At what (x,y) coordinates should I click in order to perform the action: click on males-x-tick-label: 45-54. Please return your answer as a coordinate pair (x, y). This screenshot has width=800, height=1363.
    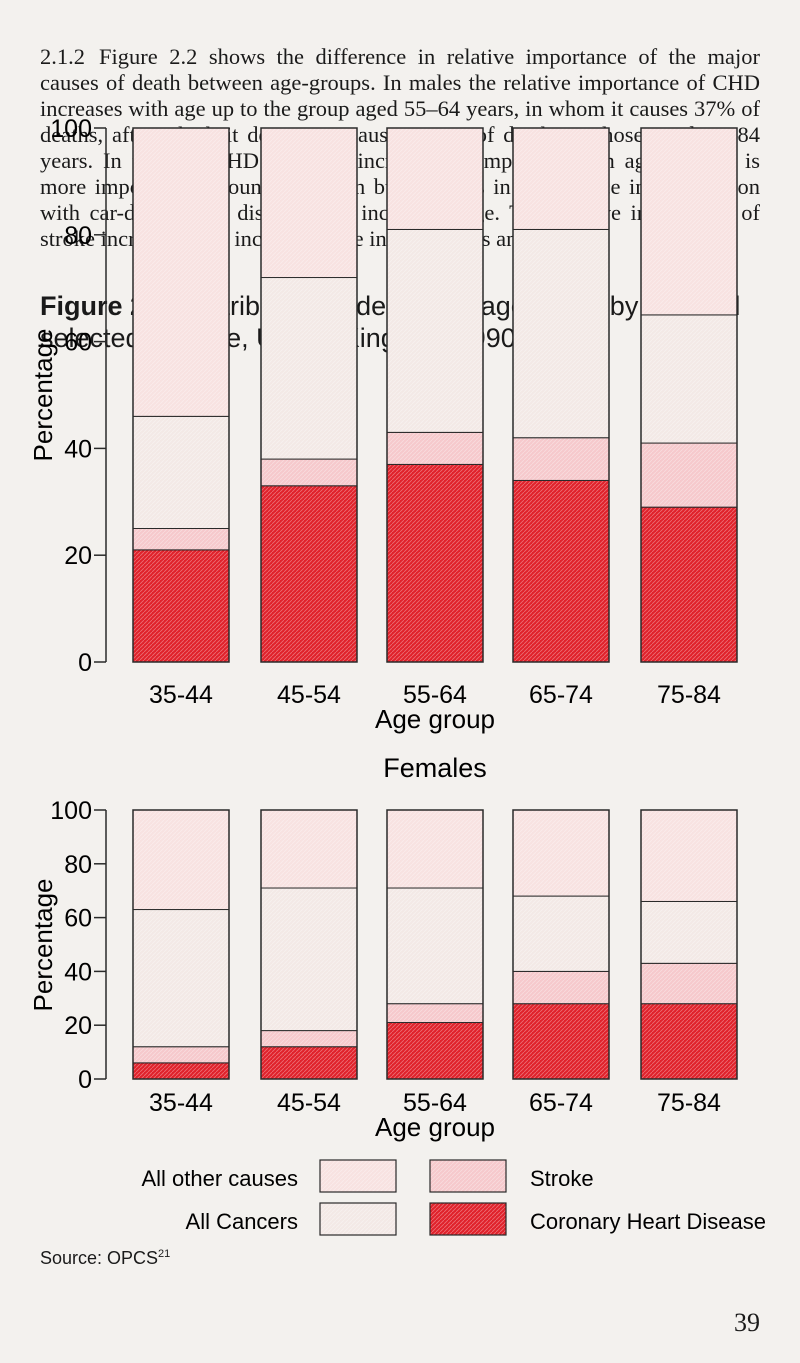
    Looking at the image, I should click on (309, 695).